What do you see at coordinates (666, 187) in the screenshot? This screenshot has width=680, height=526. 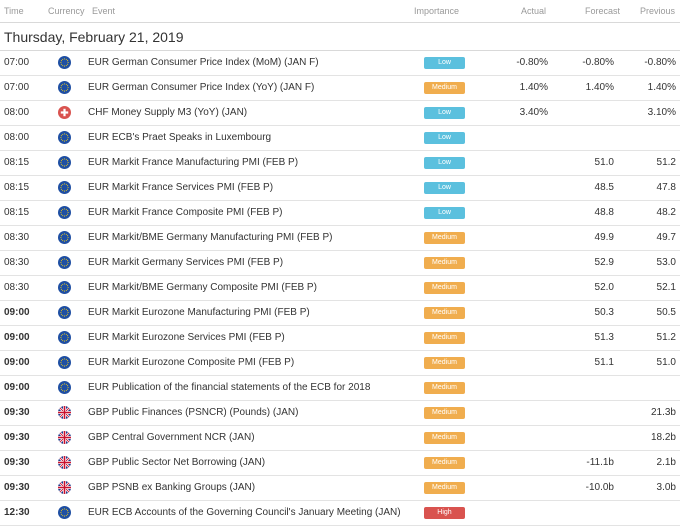 I see `previous-value: 47.8` at bounding box center [666, 187].